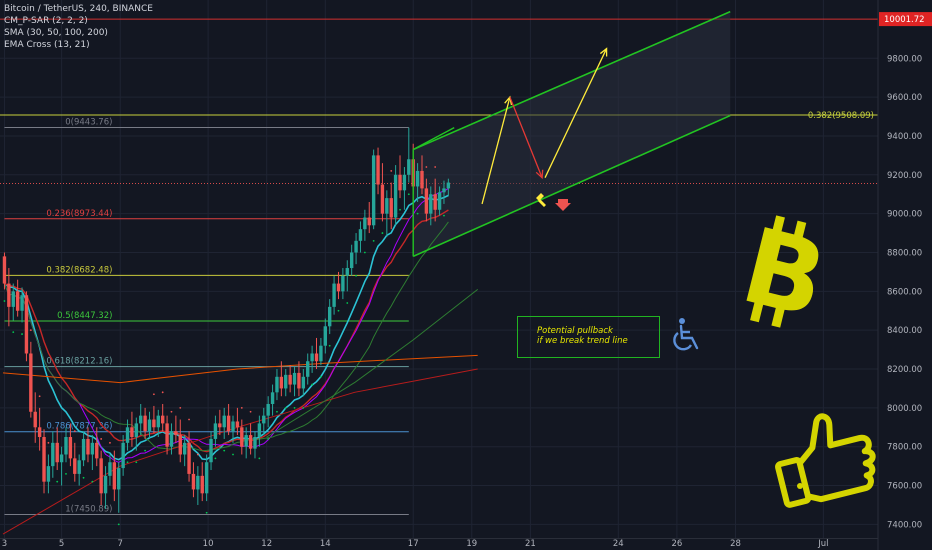  I want to click on time-axis: 3 5 7 10 12 14 17 19 21 24 26 28 Jul, so click(439, 544).